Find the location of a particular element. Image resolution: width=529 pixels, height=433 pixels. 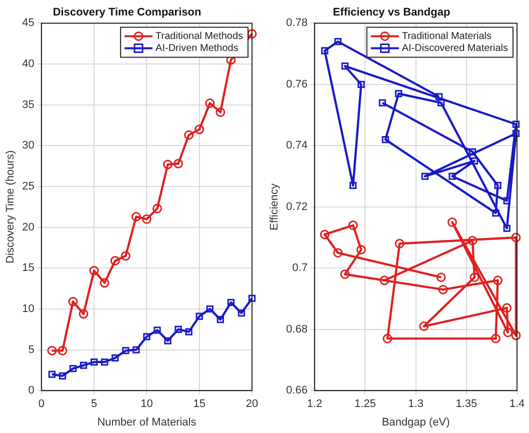

y-tick-label: 0.66 is located at coordinates (297, 390).